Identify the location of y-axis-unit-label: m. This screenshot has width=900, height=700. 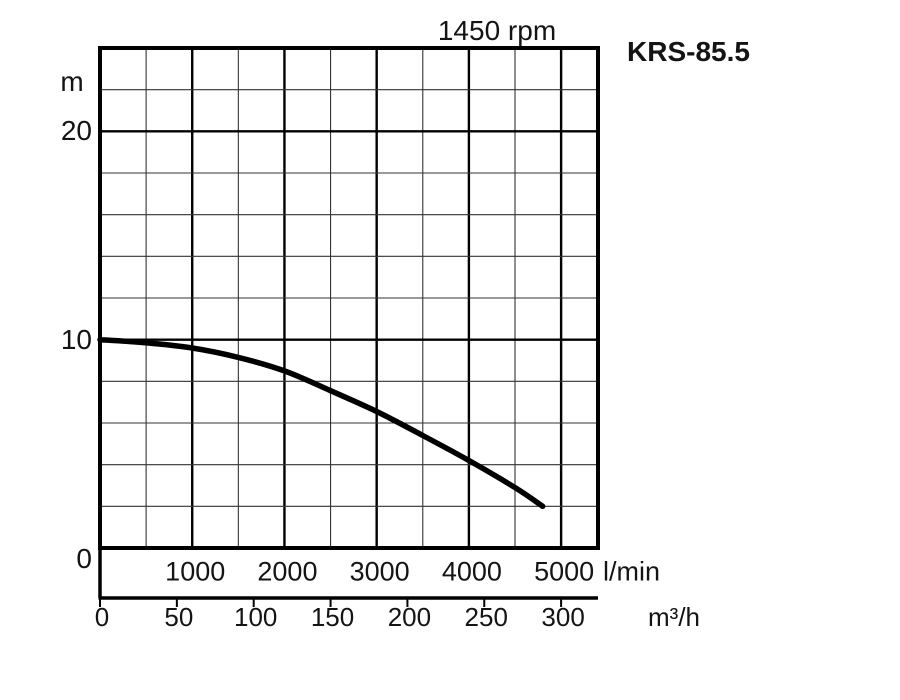
(72, 81).